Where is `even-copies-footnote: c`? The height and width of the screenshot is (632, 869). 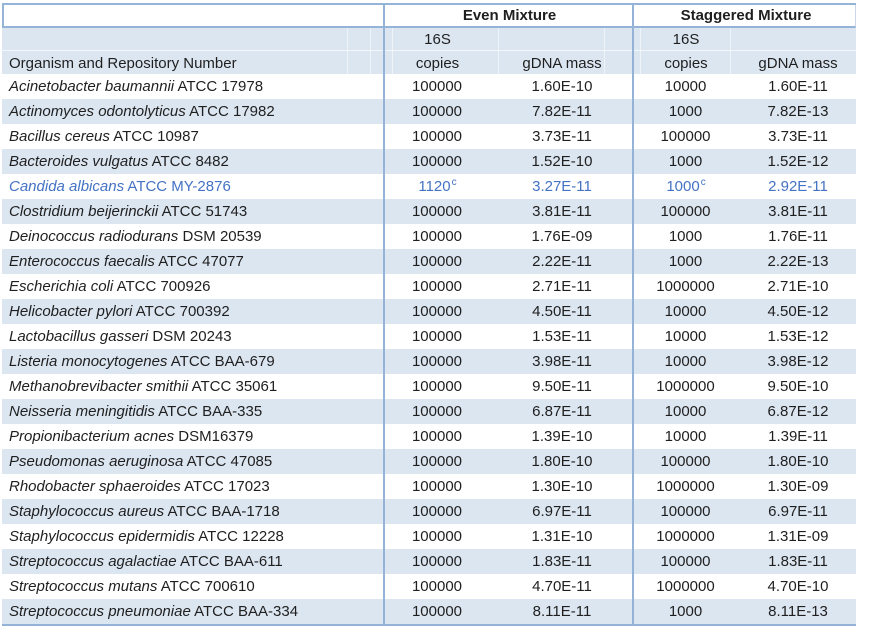
even-copies-footnote: c is located at coordinates (454, 183).